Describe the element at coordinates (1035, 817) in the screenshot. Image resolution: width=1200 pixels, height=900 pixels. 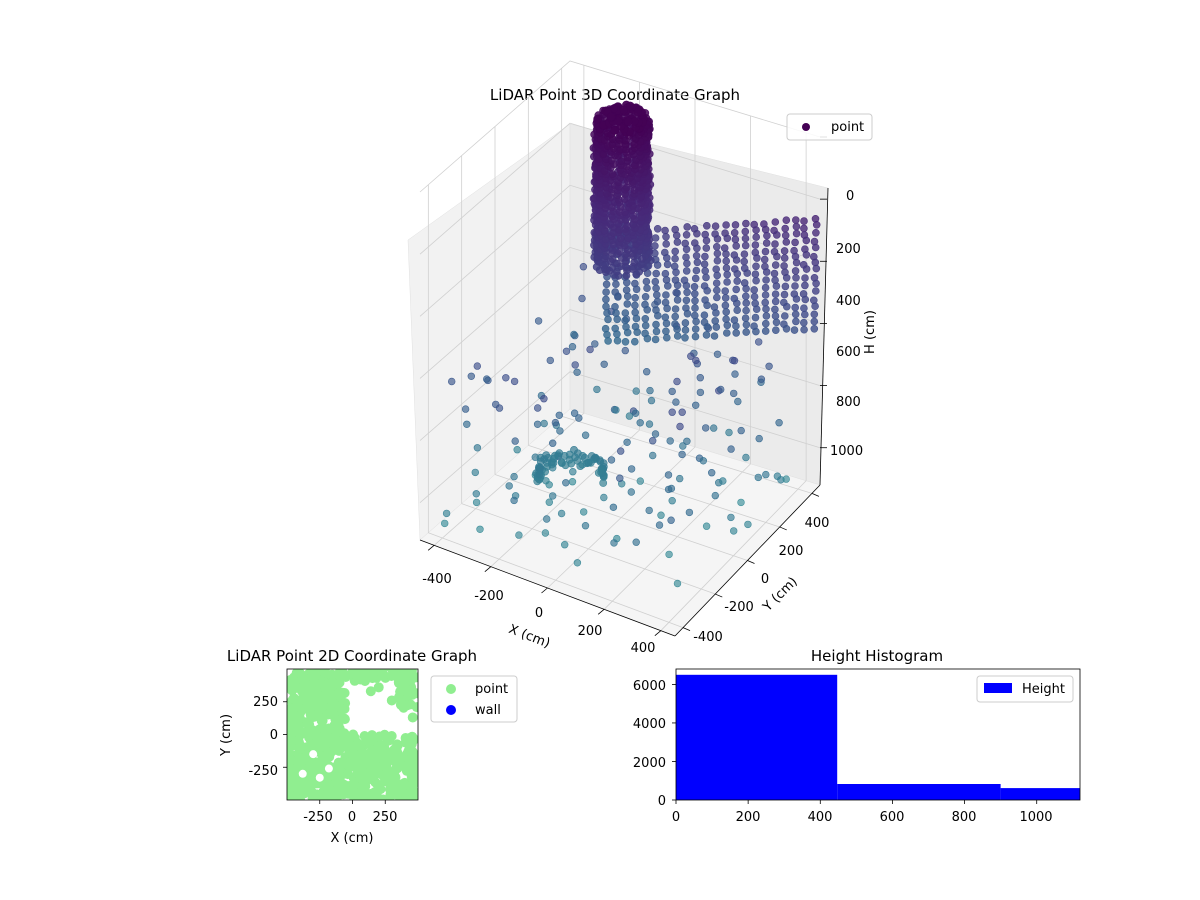
I see `x-tick-label: 1000` at that location.